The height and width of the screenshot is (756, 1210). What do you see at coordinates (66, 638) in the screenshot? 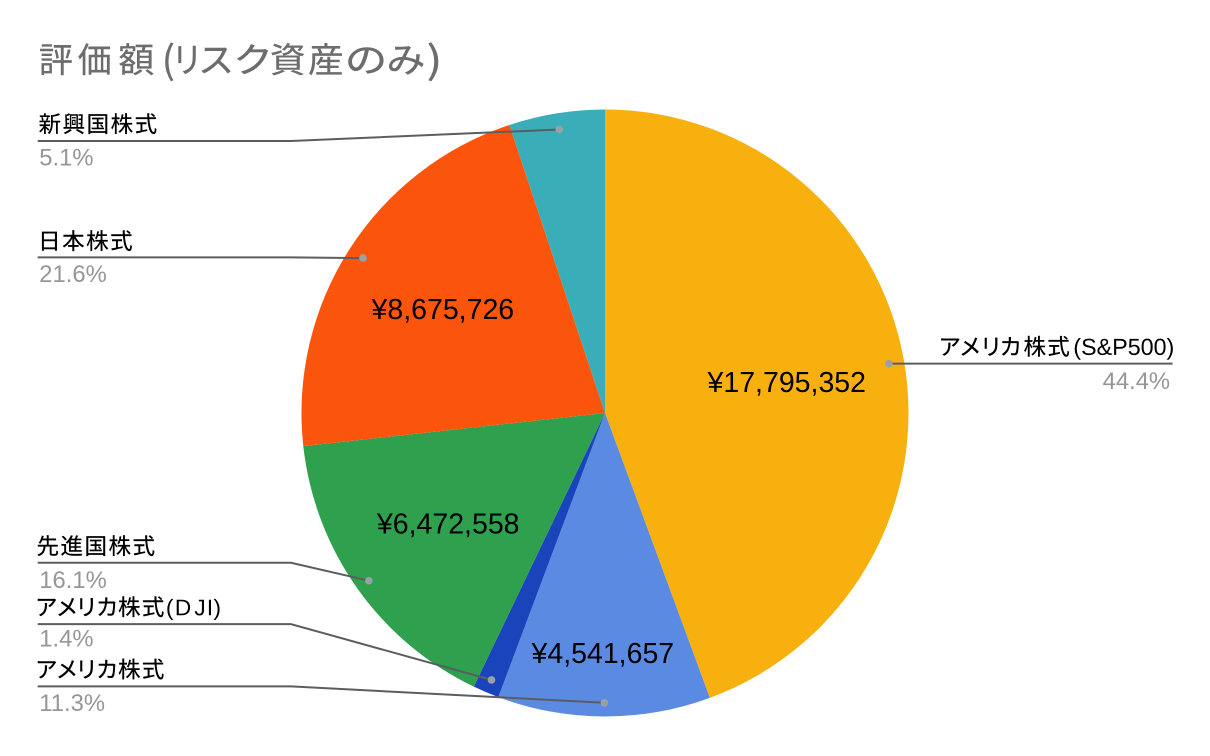
I see `svg-text: 1.4%` at bounding box center [66, 638].